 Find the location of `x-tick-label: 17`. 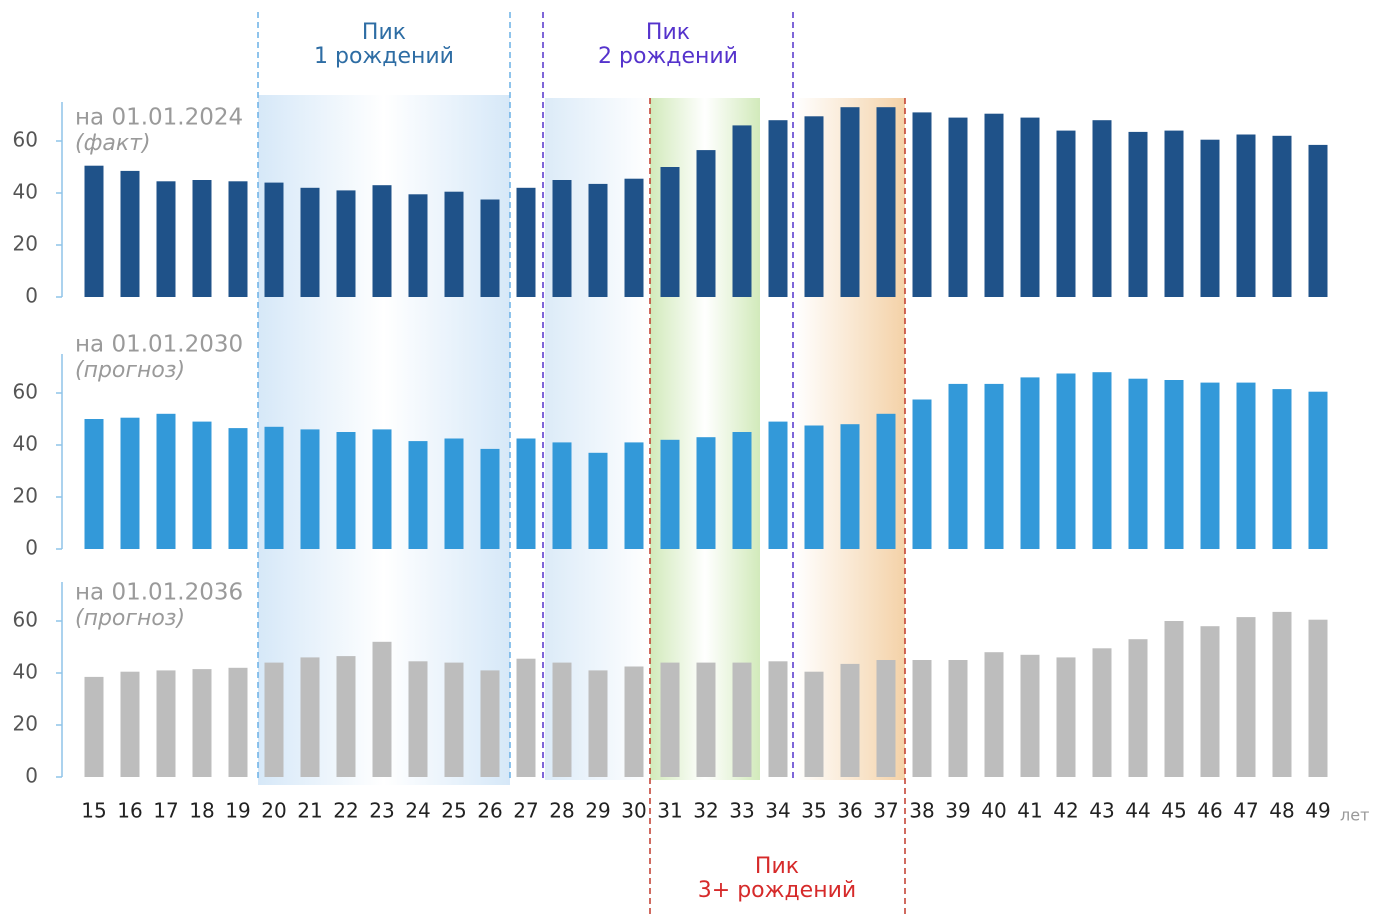

x-tick-label: 17 is located at coordinates (165, 811).